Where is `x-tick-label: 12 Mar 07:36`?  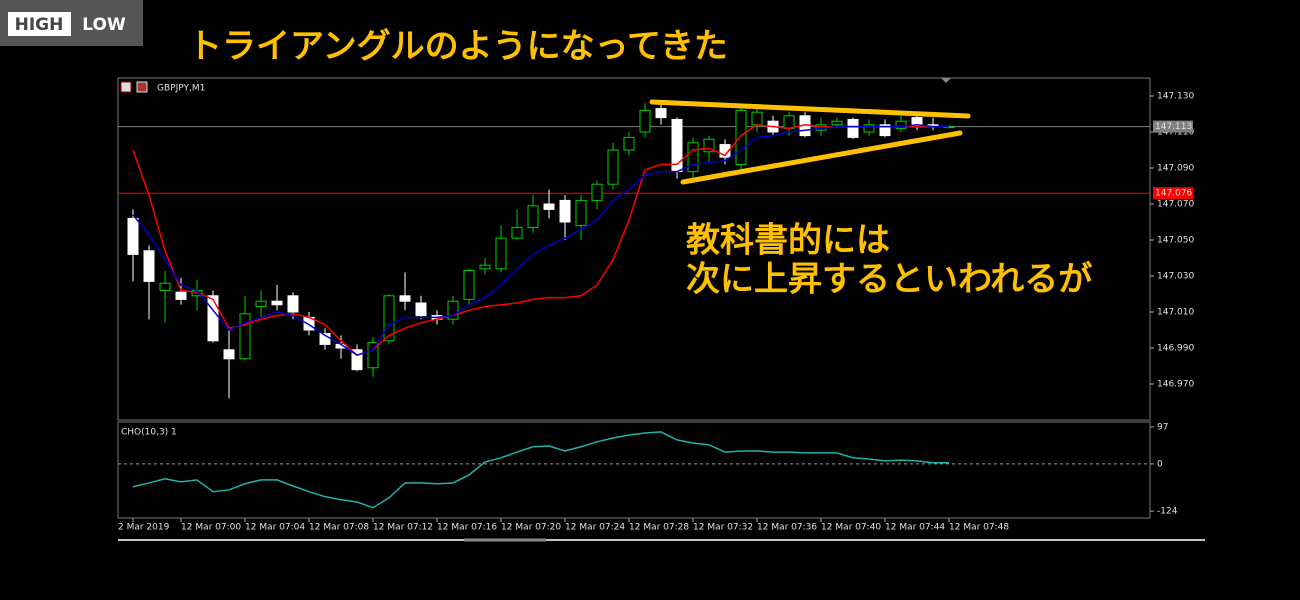 x-tick-label: 12 Mar 07:36 is located at coordinates (787, 528).